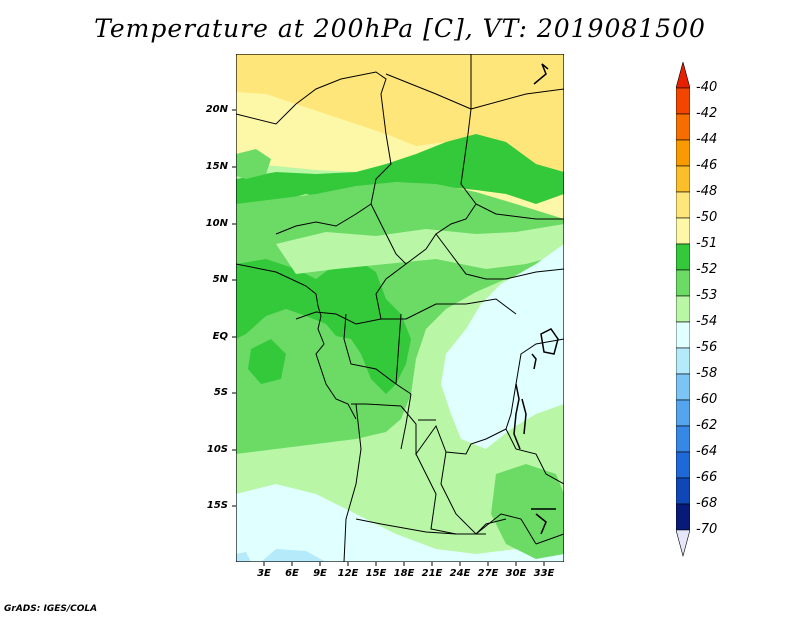 Image resolution: width=800 pixels, height=618 pixels. I want to click on colorbar-label: -54, so click(707, 321).